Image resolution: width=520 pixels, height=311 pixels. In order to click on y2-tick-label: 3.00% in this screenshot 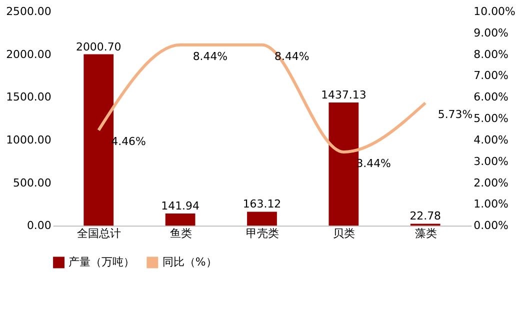, I will do `click(491, 161)`.